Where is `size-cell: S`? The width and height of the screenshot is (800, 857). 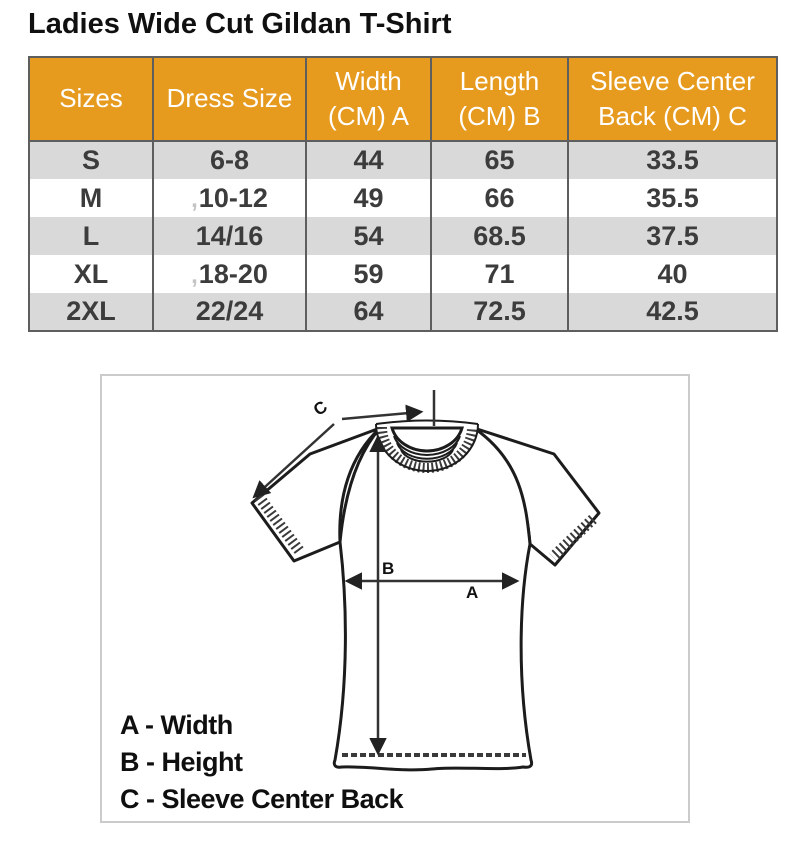
size-cell: S is located at coordinates (91, 160).